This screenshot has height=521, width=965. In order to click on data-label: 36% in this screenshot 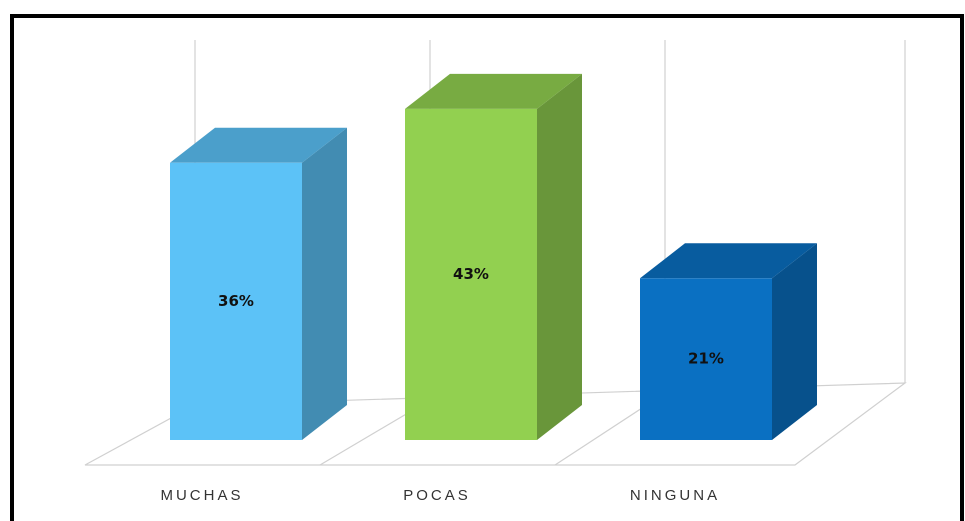, I will do `click(236, 301)`.